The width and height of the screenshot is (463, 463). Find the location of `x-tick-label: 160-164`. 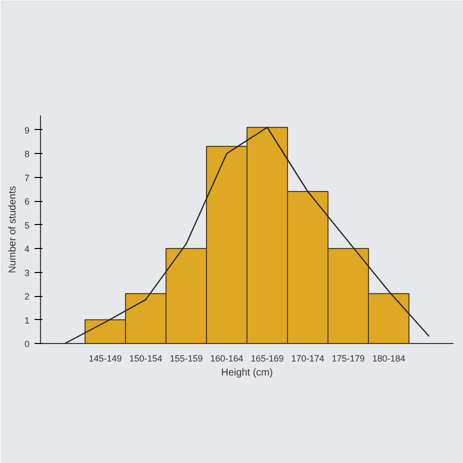

x-tick-label: 160-164 is located at coordinates (227, 359).